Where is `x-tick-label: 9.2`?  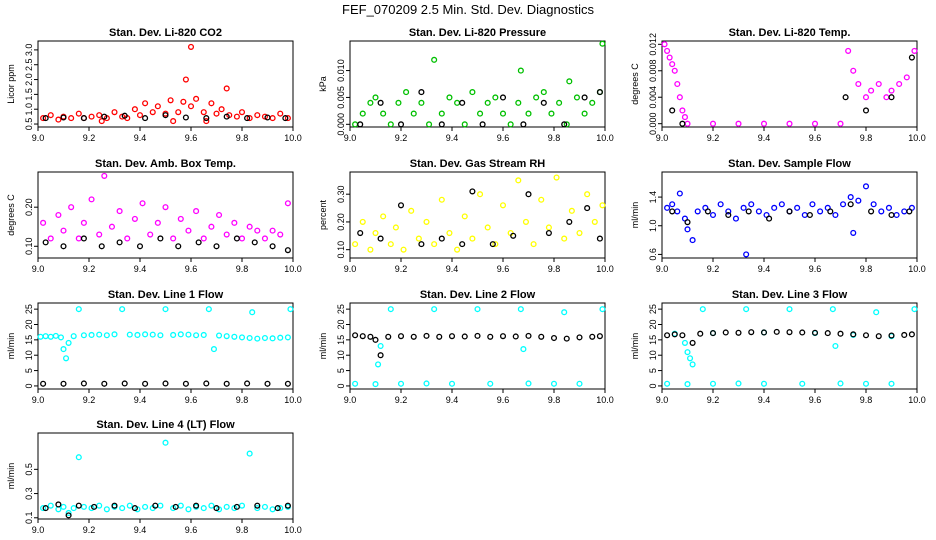 x-tick-label: 9.2 is located at coordinates (89, 400).